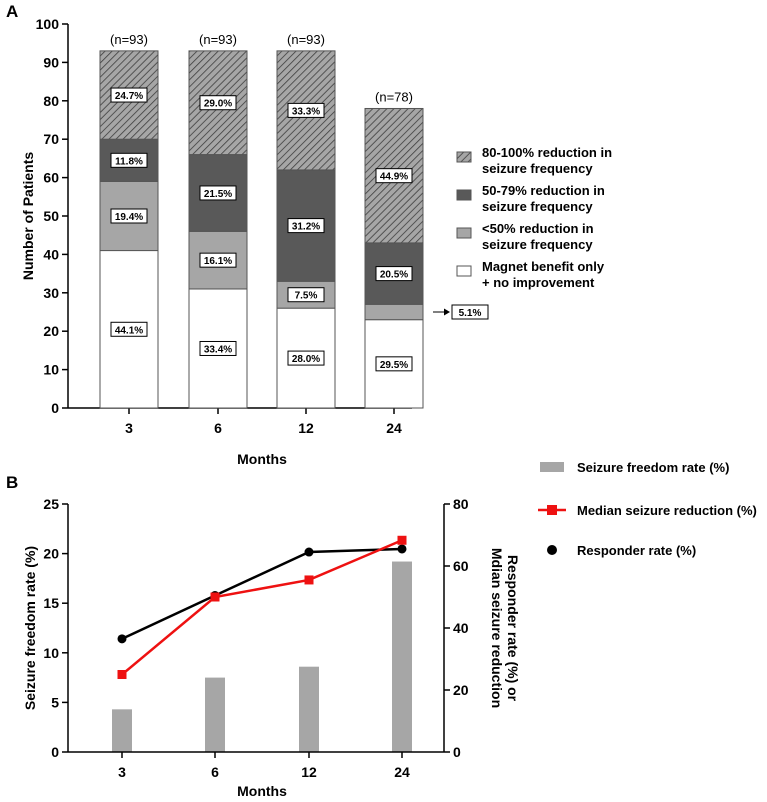 The image size is (767, 802). Describe the element at coordinates (51, 293) in the screenshot. I see `y-tick-label-a: 30` at that location.